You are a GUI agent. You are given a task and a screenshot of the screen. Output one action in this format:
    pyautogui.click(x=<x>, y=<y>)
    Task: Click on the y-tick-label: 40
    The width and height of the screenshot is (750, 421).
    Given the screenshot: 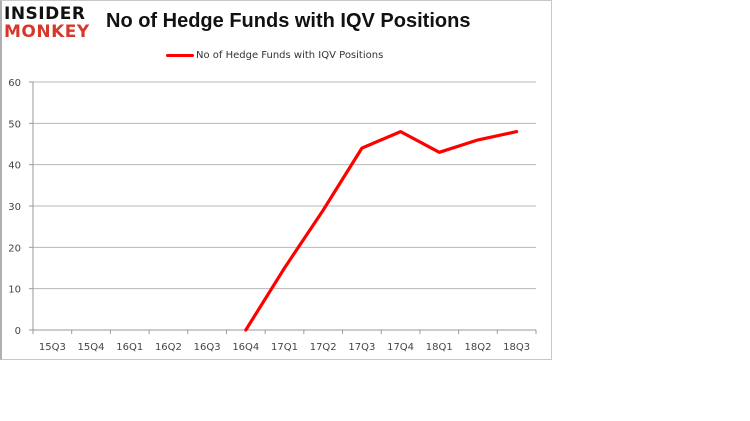 What is the action you would take?
    pyautogui.click(x=14, y=166)
    